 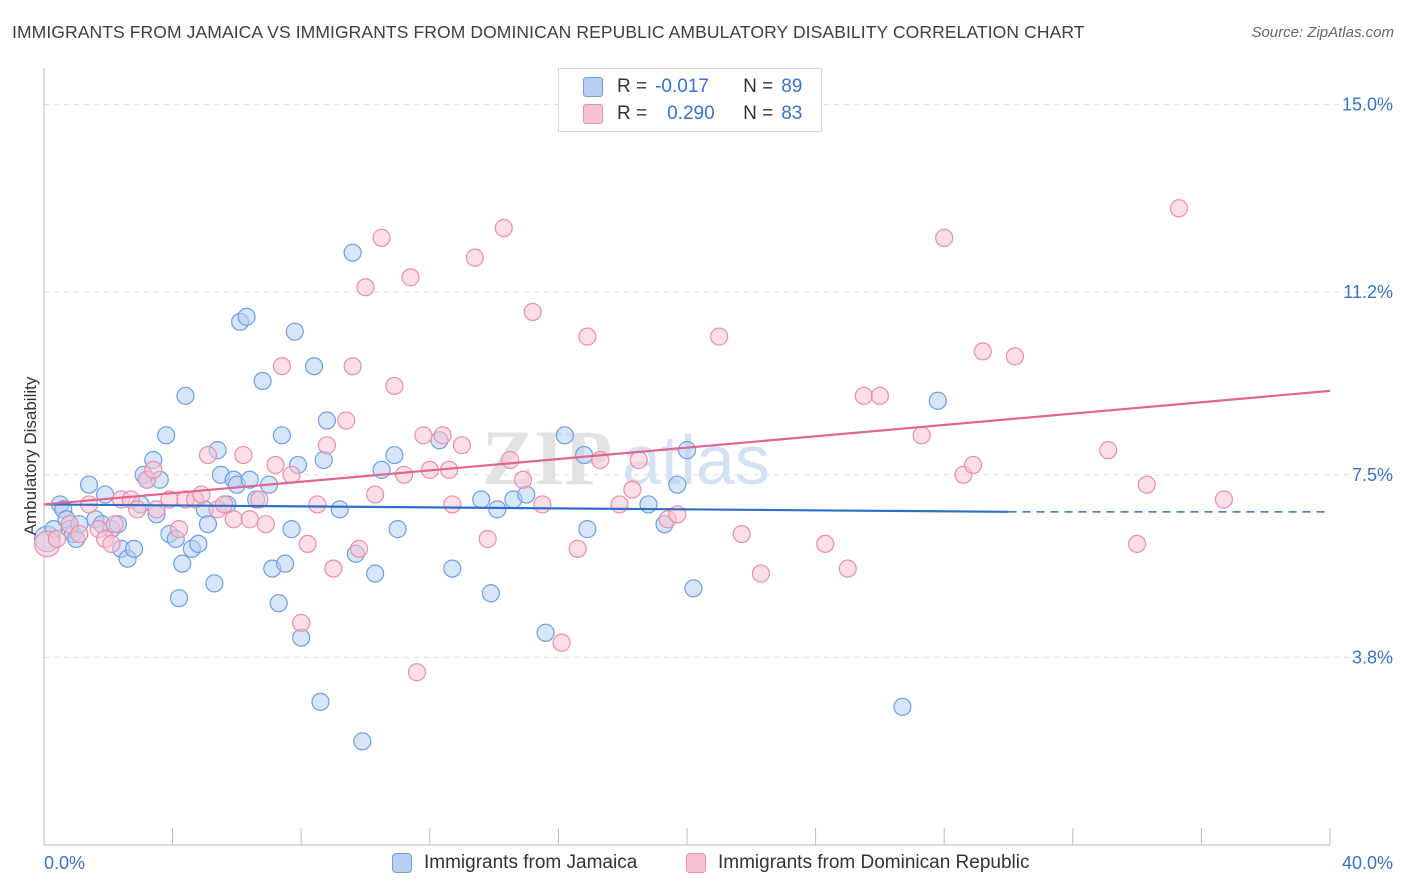 I want to click on legend-item-dominican: Immigrants from Dominican Republic, so click(x=858, y=863).